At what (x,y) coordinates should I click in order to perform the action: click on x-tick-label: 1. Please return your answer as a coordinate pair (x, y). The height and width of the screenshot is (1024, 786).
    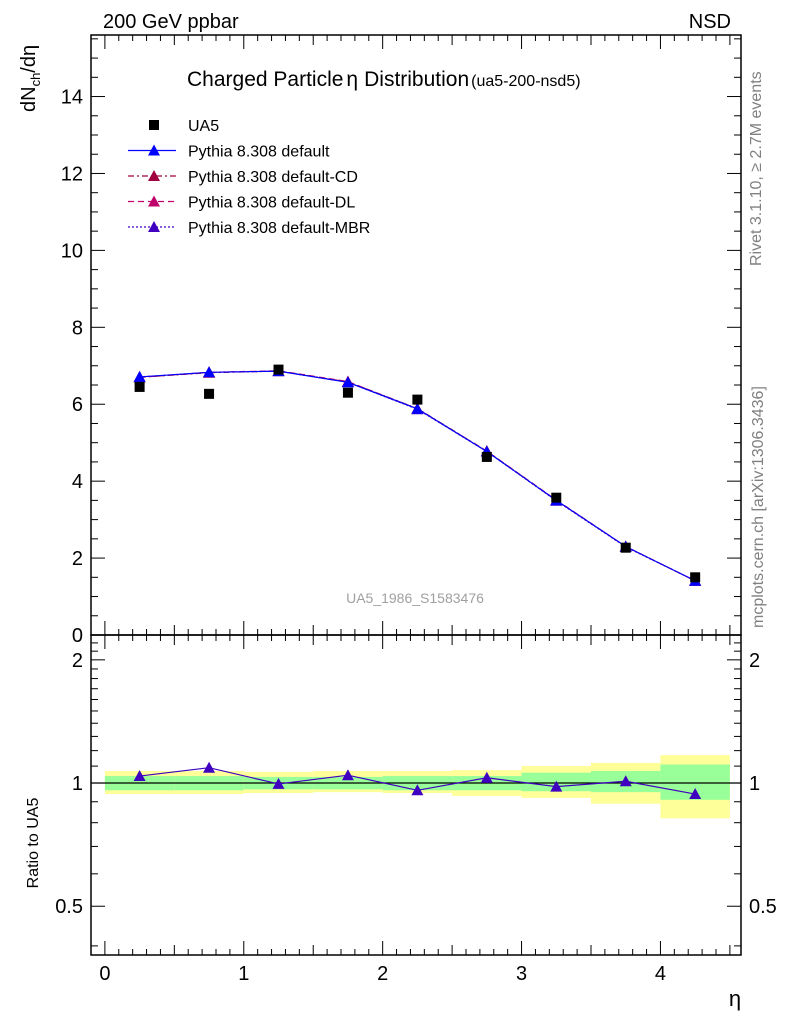
    Looking at the image, I should click on (243, 974).